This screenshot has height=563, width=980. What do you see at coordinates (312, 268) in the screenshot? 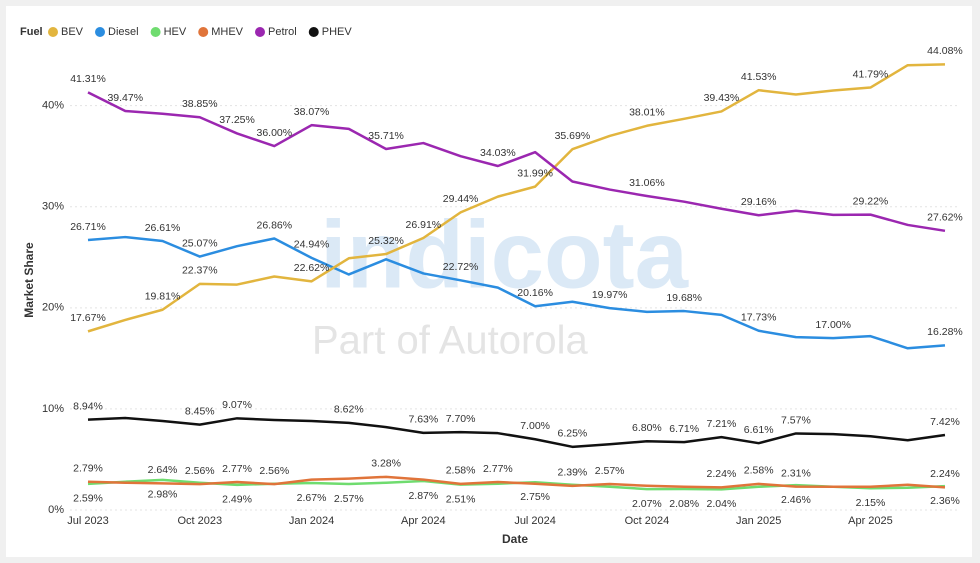
I see `data-label: 22.62%` at bounding box center [312, 268].